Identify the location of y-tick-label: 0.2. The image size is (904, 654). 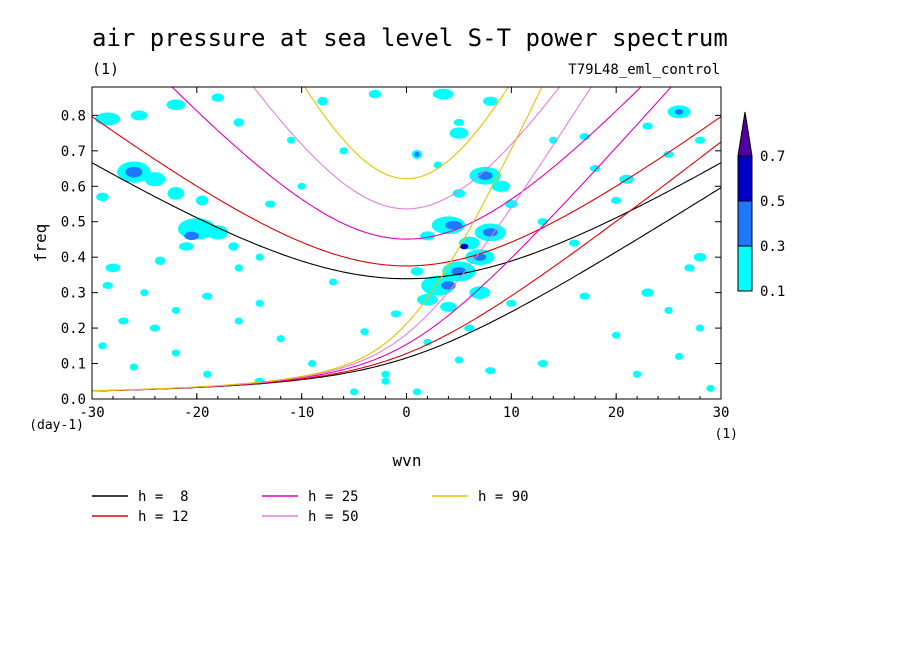
(73, 329).